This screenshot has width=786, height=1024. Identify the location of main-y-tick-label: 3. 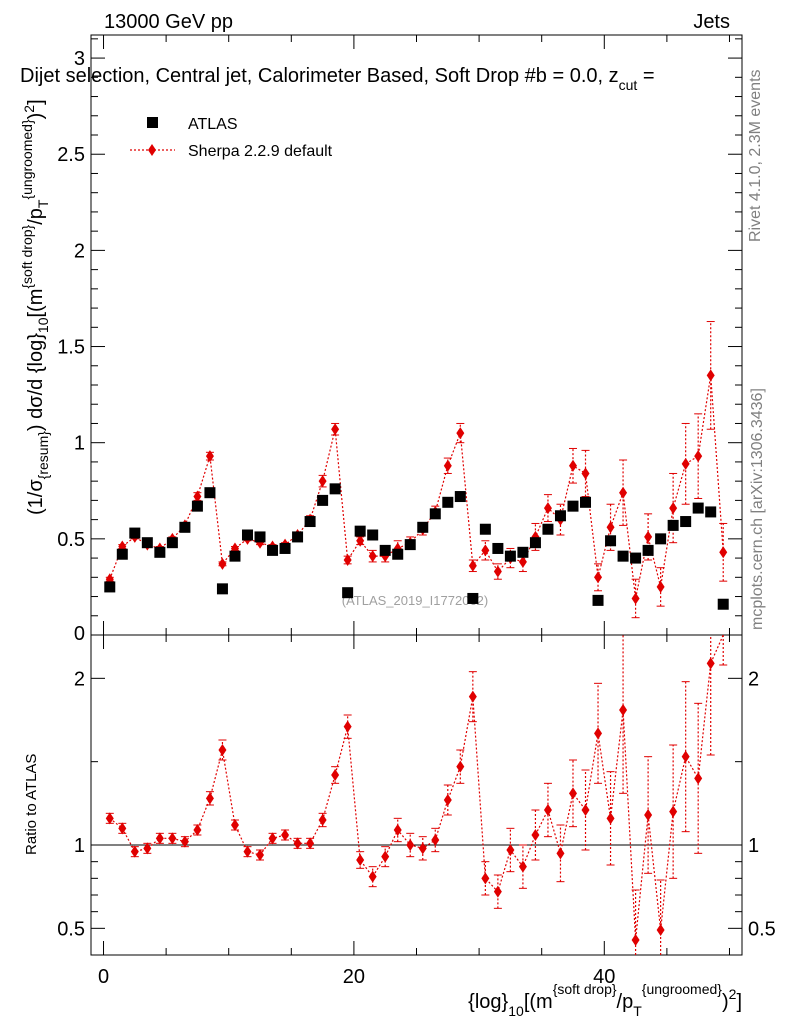
(79, 59).